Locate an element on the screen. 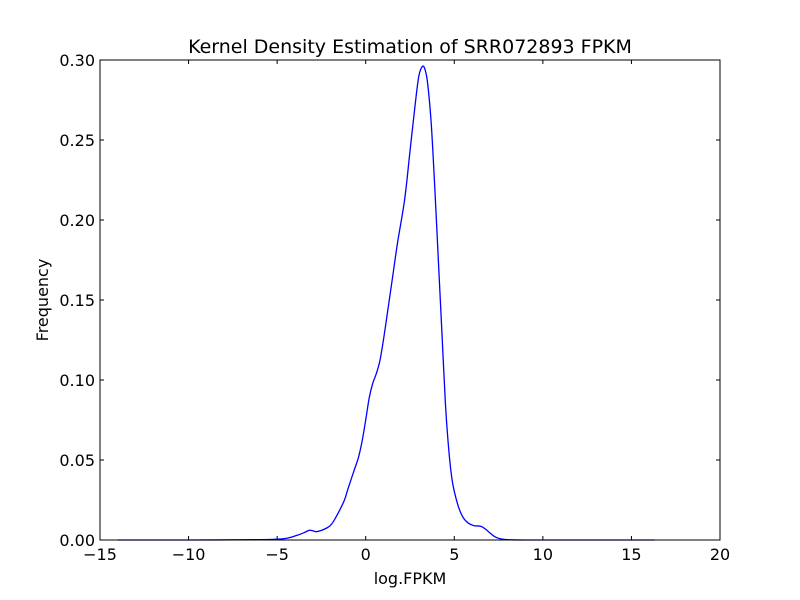 The image size is (800, 600). x-tick-label: −15 is located at coordinates (100, 554).